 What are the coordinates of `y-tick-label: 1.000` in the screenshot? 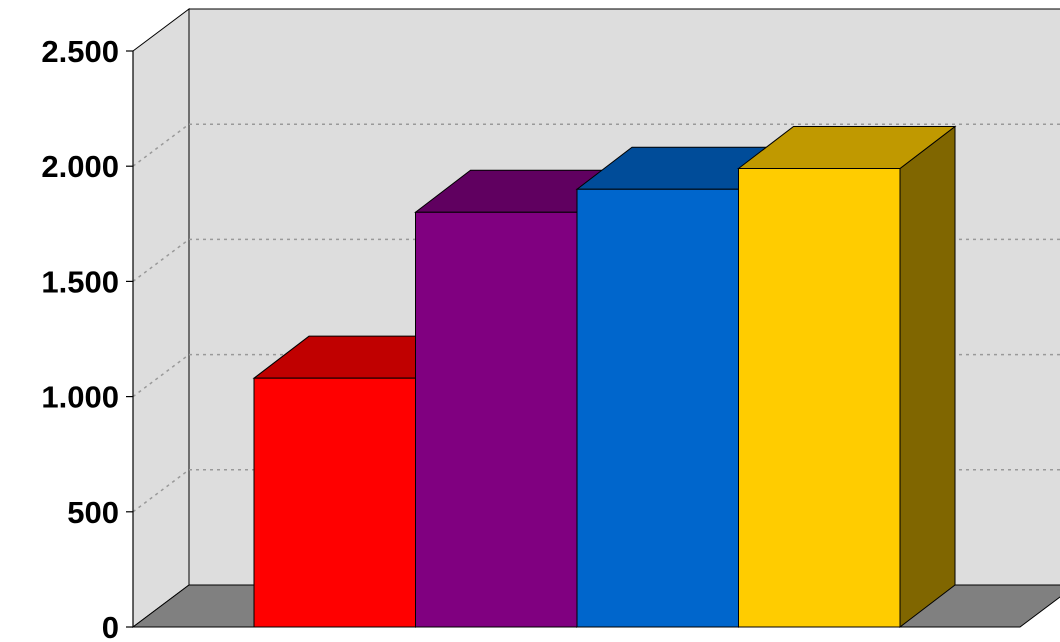 It's located at (80, 397).